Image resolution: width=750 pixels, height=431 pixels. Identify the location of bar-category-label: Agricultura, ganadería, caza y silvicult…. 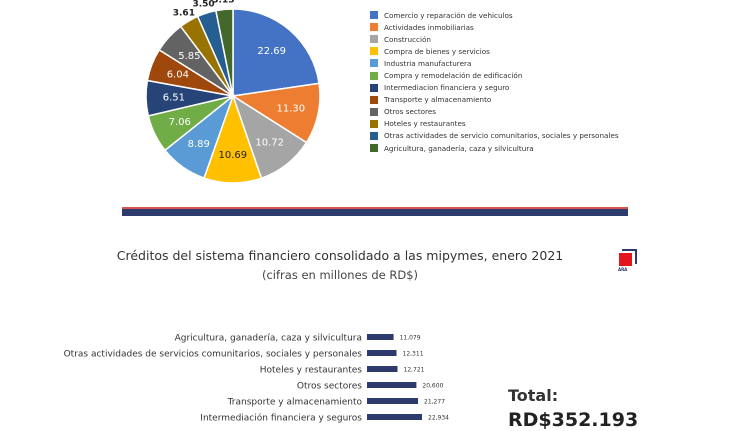
(268, 339).